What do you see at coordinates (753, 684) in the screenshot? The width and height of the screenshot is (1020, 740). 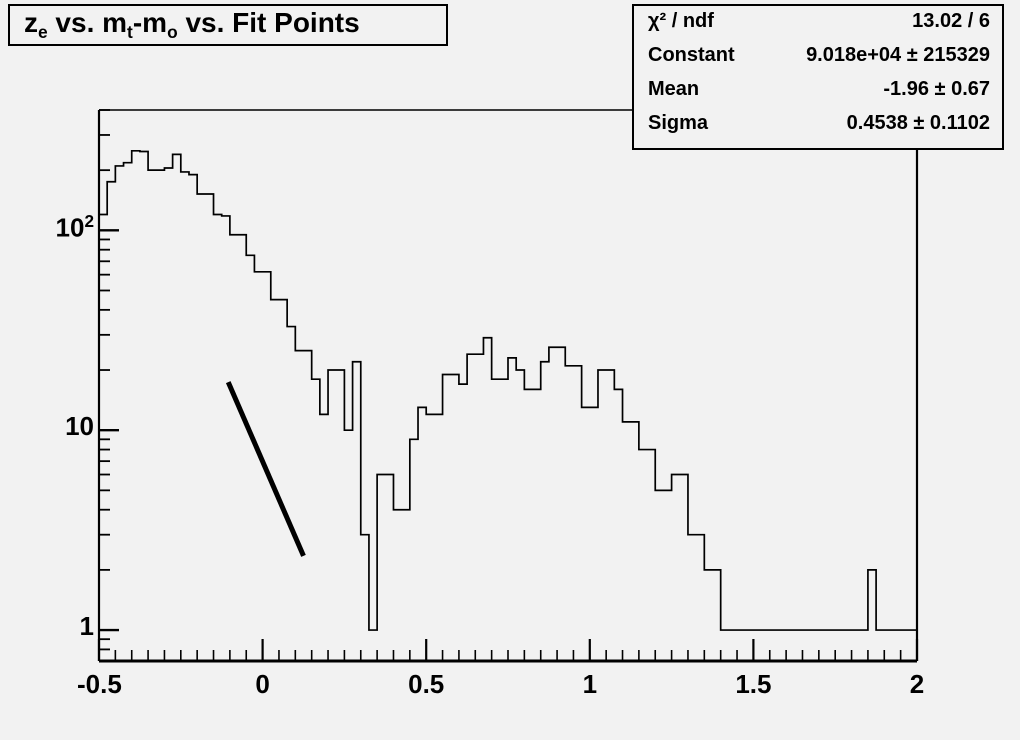 I see `x-tick-label: 1.5` at bounding box center [753, 684].